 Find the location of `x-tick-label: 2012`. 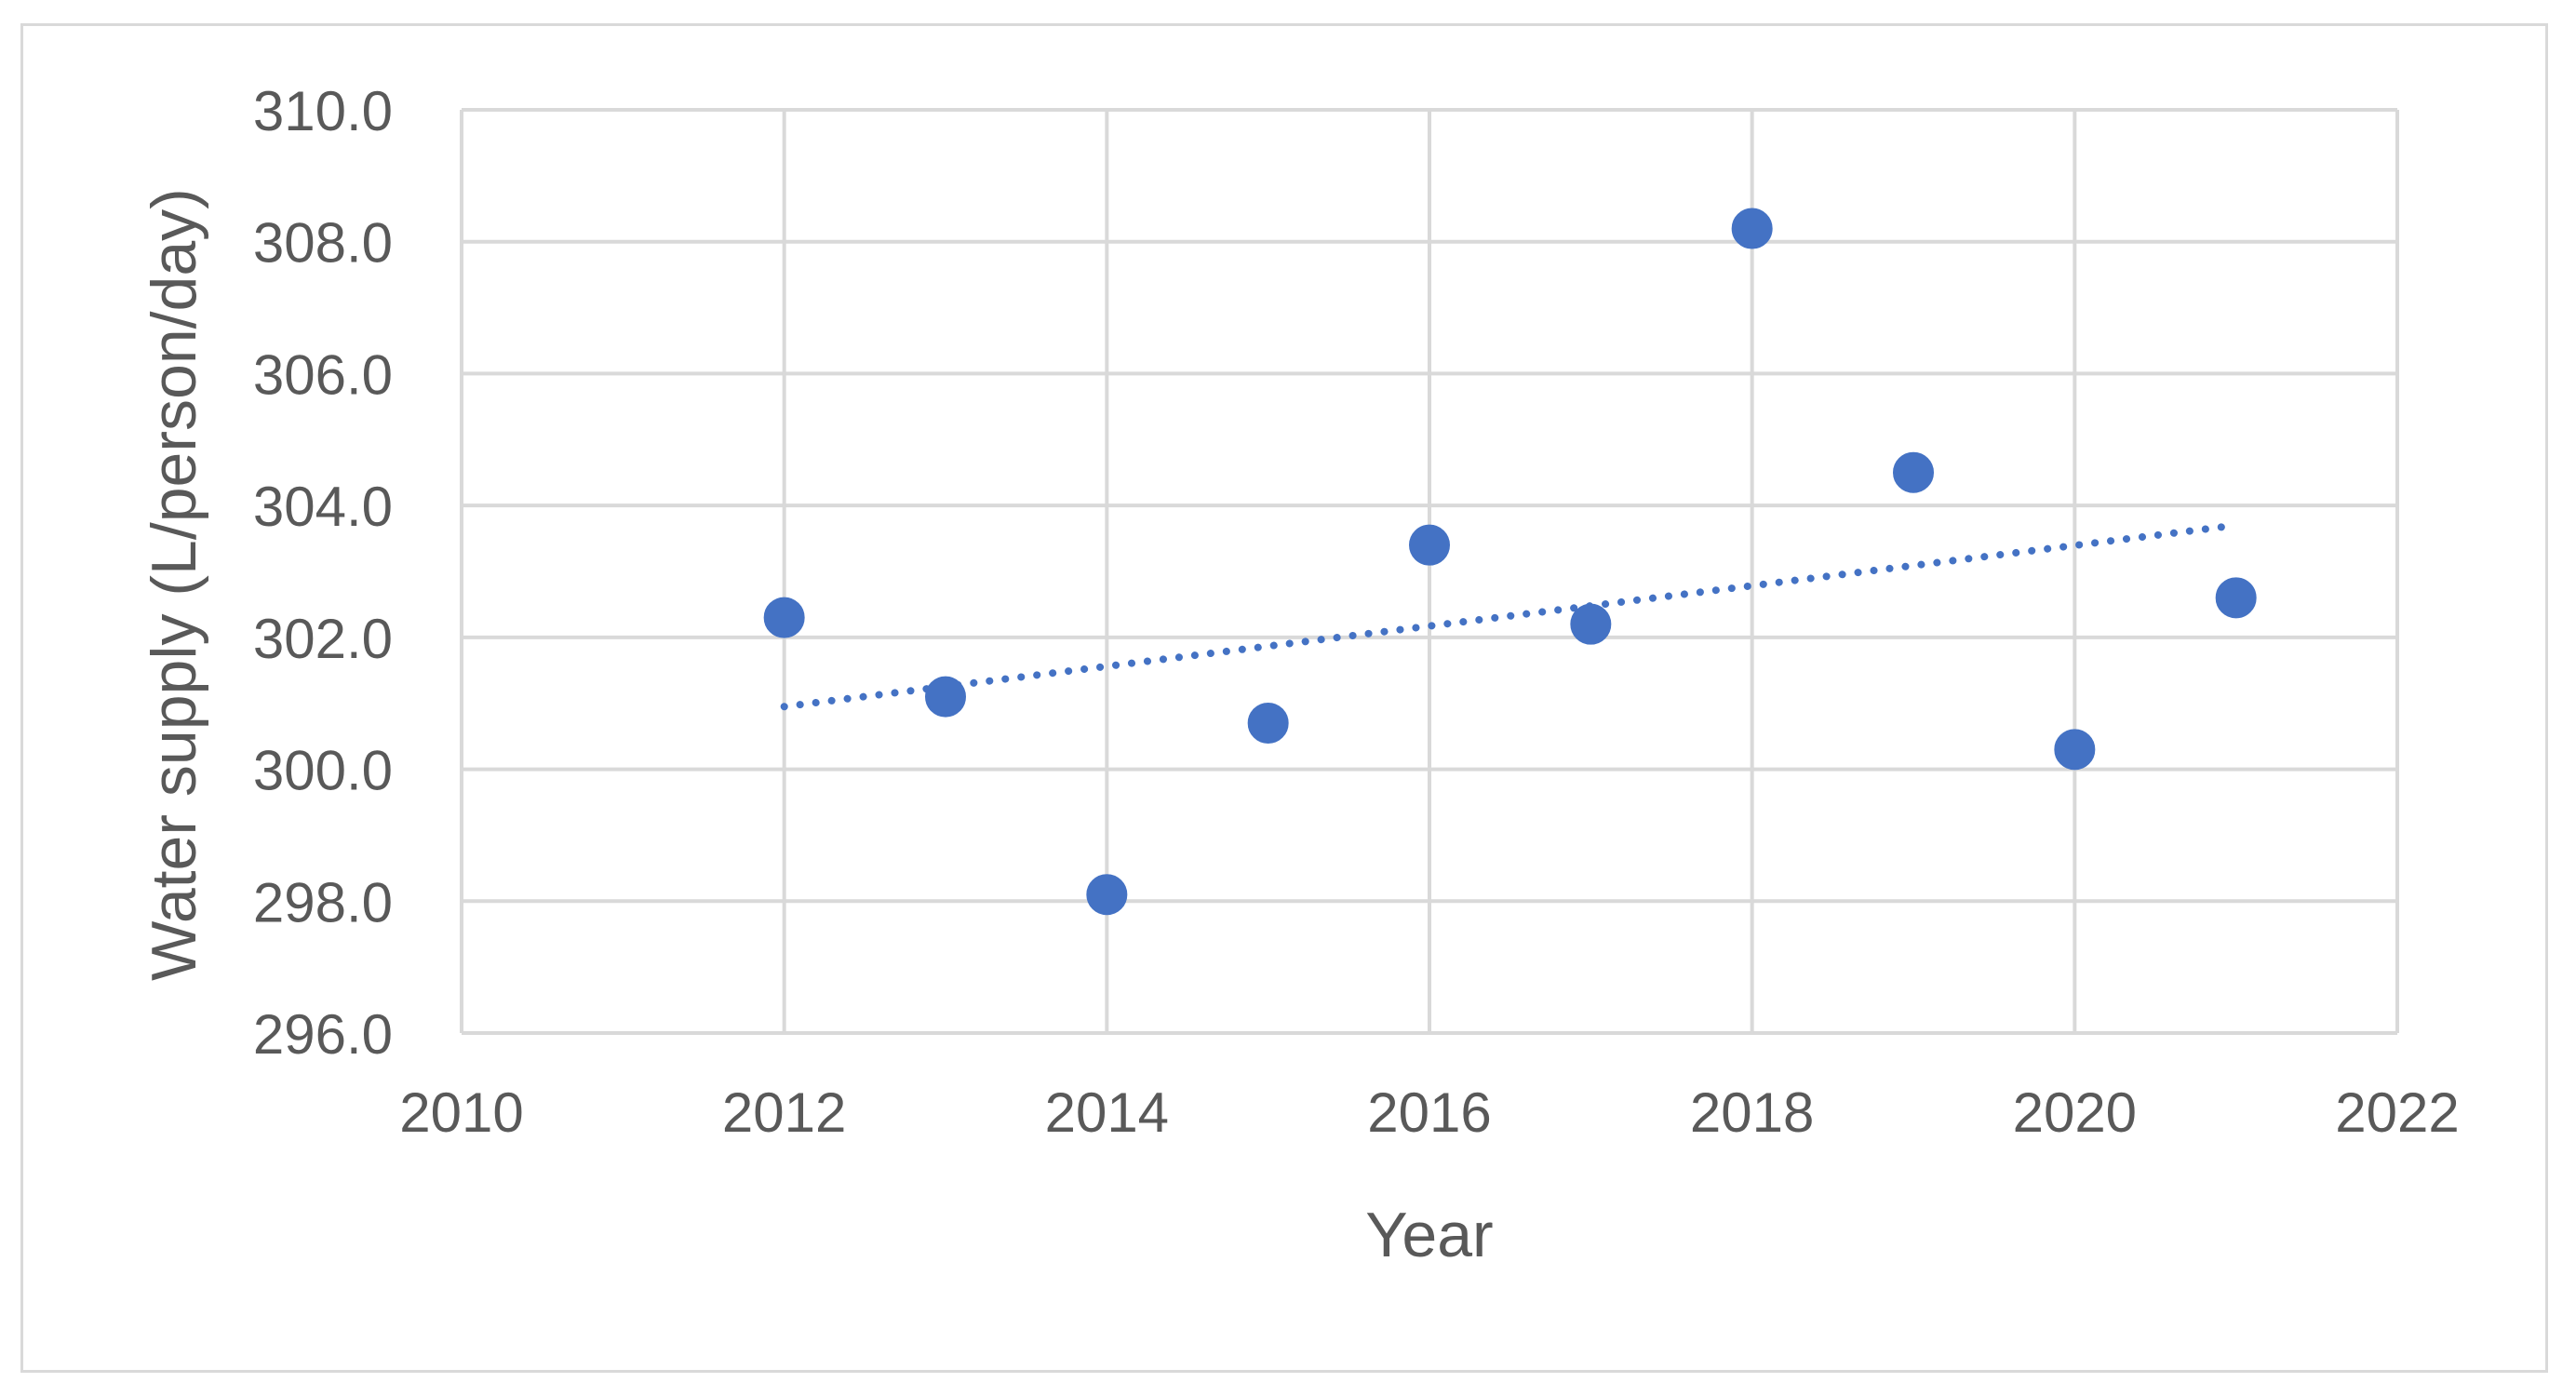

x-tick-label: 2012 is located at coordinates (784, 1112).